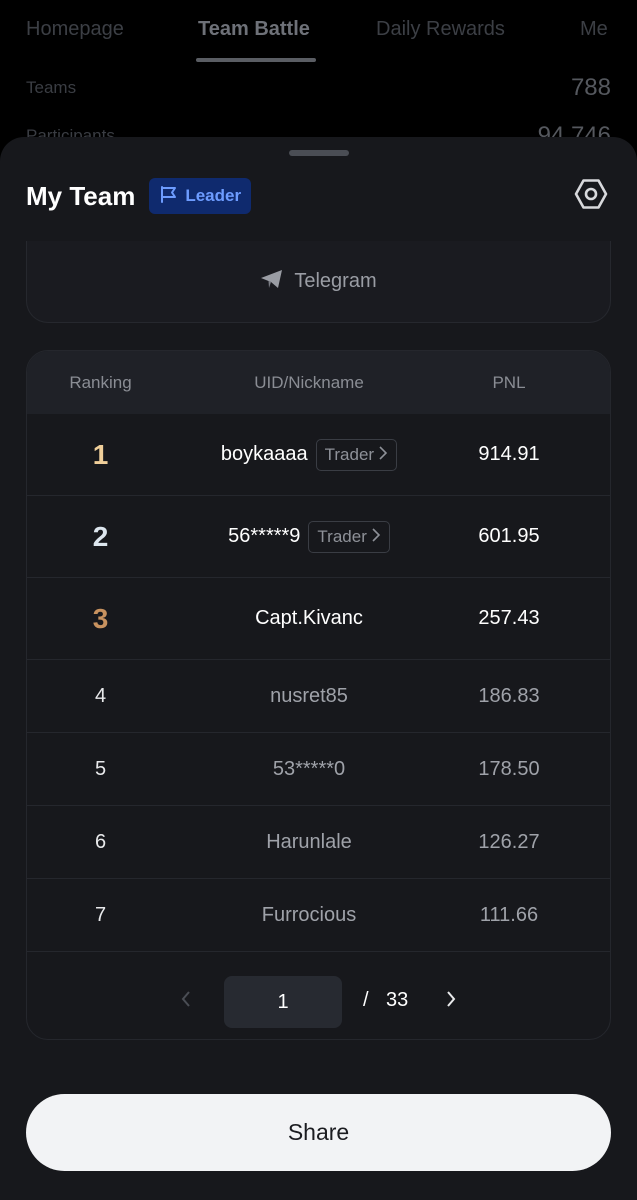 The image size is (637, 1200). Describe the element at coordinates (509, 382) in the screenshot. I see `header-pnl: PNL` at that location.